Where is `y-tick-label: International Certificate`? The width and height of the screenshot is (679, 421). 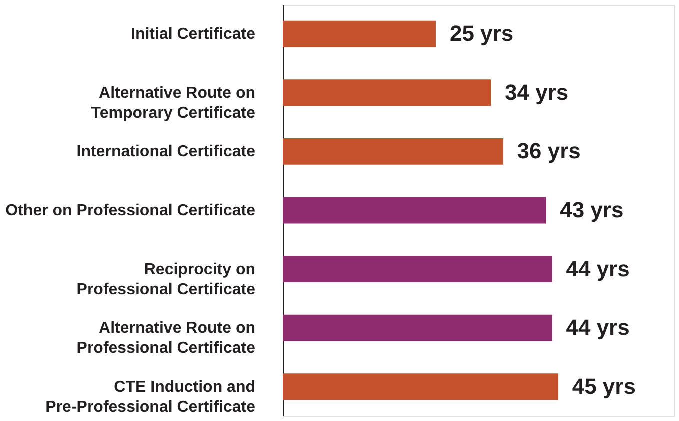 y-tick-label: International Certificate is located at coordinates (166, 152).